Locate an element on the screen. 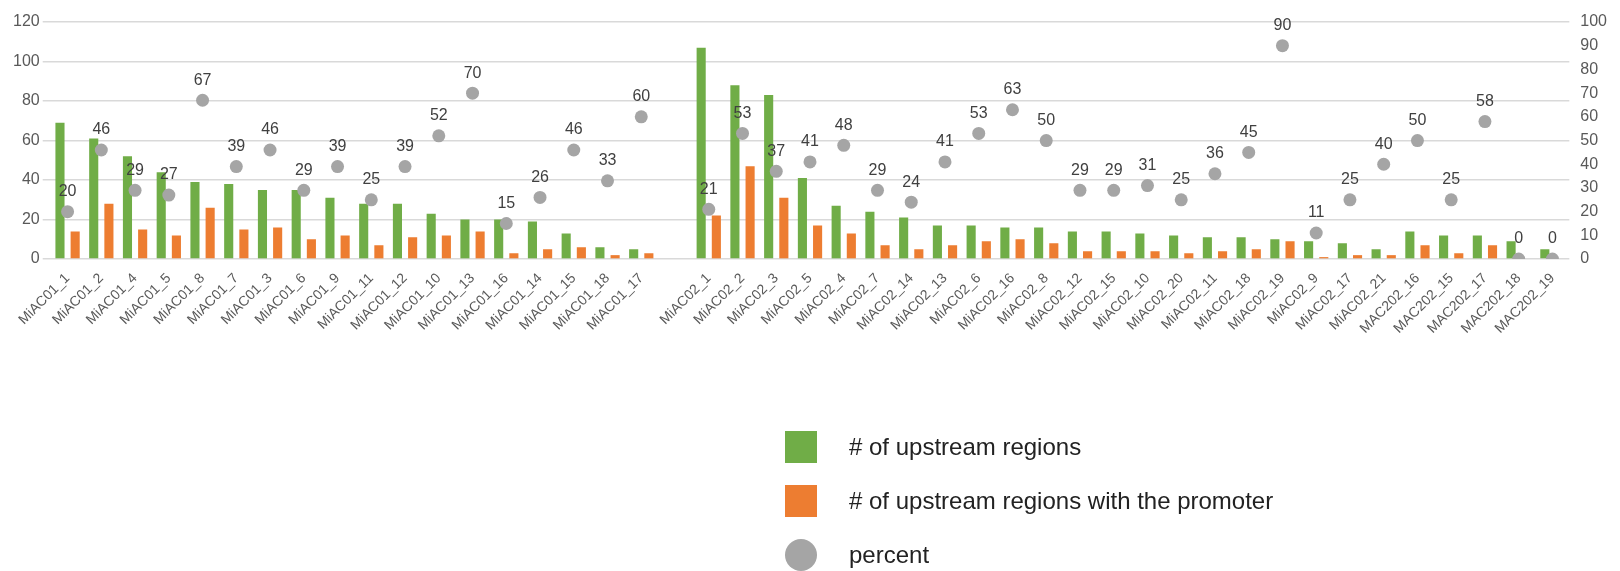 This screenshot has height=571, width=1620. data-label: 90 is located at coordinates (1282, 25).